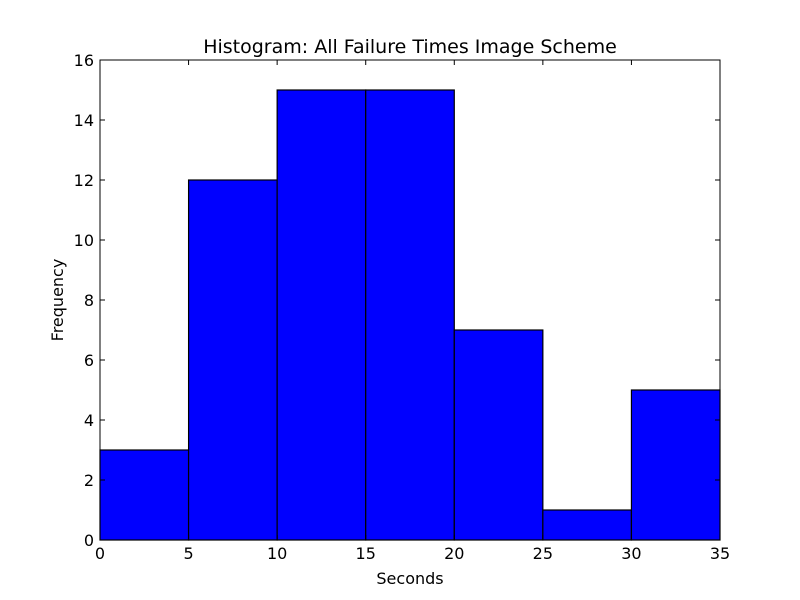  What do you see at coordinates (84, 60) in the screenshot?
I see `y-tick-label-16: 16` at bounding box center [84, 60].